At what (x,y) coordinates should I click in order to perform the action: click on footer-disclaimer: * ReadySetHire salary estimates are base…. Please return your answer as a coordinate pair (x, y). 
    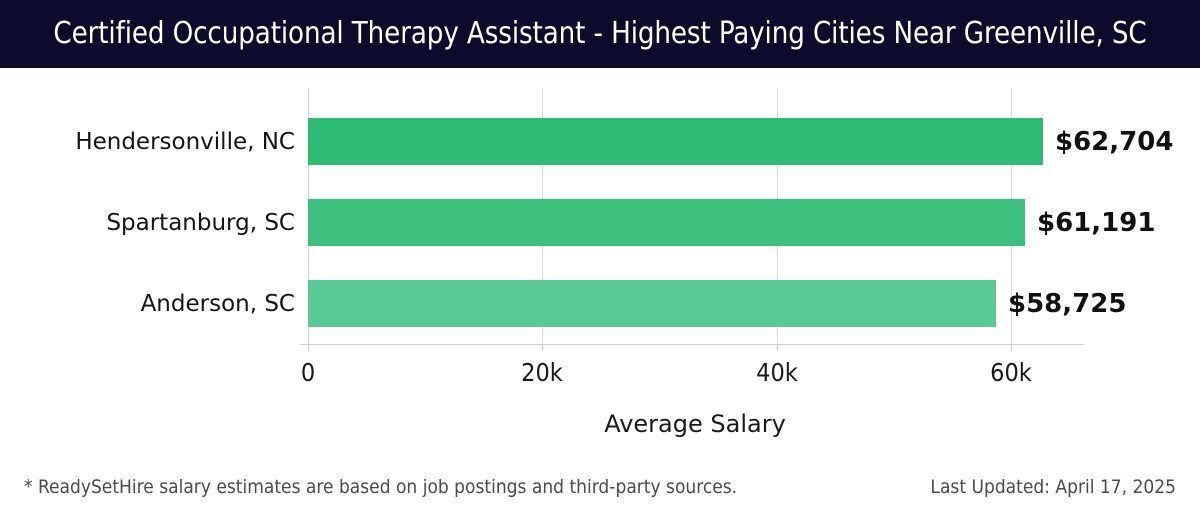
    Looking at the image, I should click on (381, 487).